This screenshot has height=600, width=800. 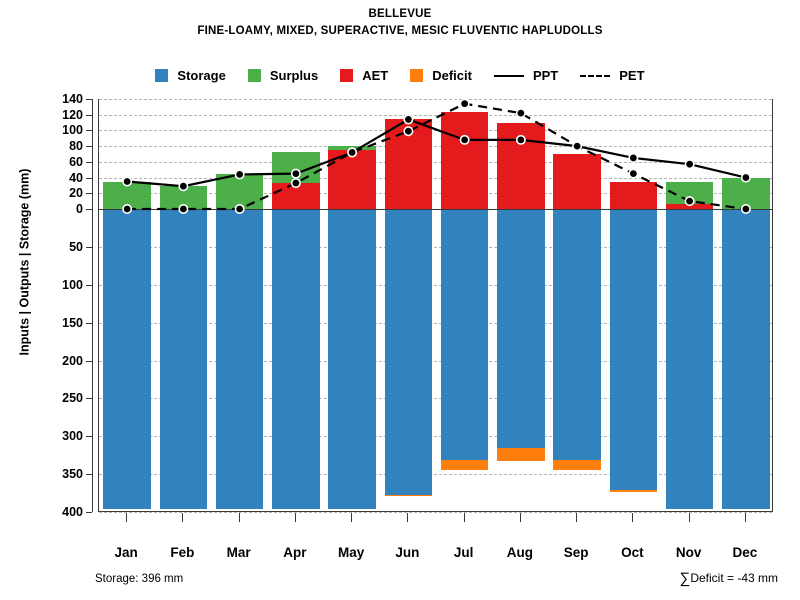 What do you see at coordinates (734, 578) in the screenshot?
I see `deficit-sum-text: Deficit = -43 mm` at bounding box center [734, 578].